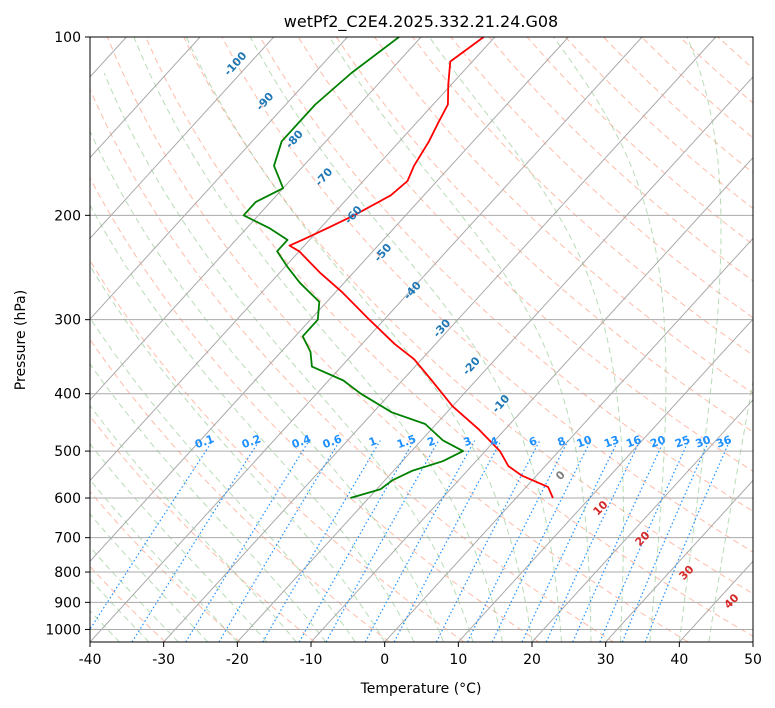 This screenshot has width=775, height=708. What do you see at coordinates (67, 395) in the screenshot?
I see `y-tick-label: 400` at bounding box center [67, 395].